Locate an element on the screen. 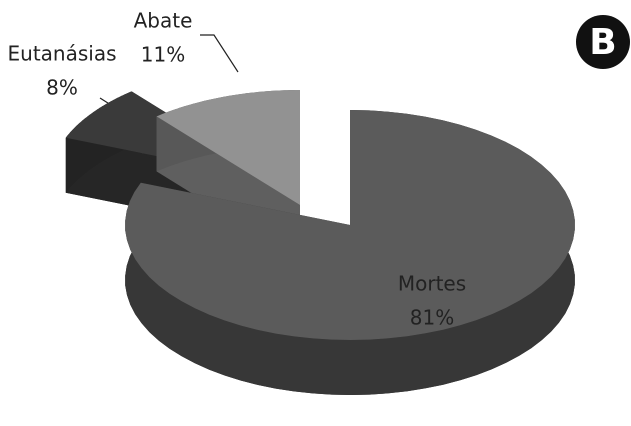 The height and width of the screenshot is (426, 631). leader-line is located at coordinates (219, 53).